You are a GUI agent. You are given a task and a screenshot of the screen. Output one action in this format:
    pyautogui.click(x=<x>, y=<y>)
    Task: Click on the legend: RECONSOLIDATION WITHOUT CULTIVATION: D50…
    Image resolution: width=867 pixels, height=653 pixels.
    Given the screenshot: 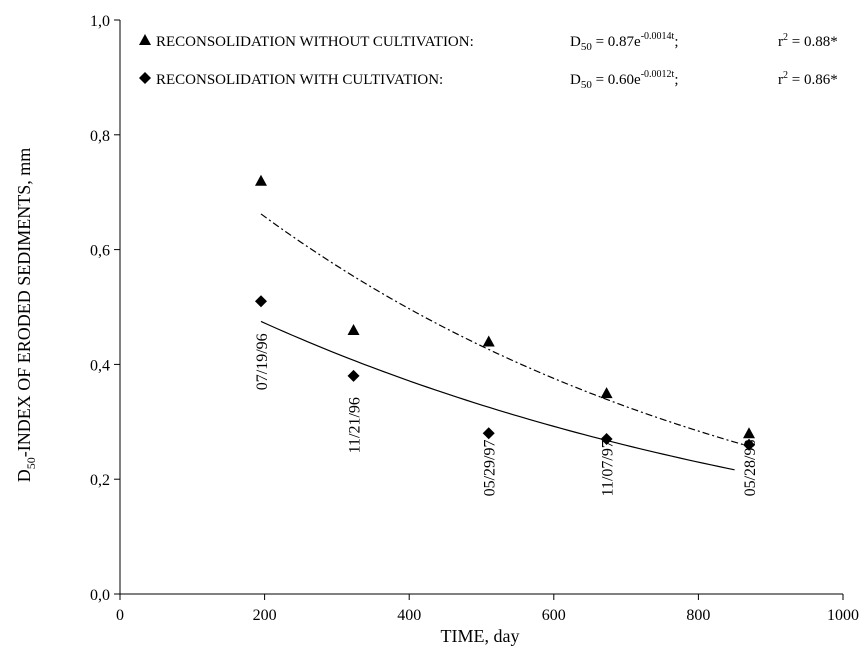 What is the action you would take?
    pyautogui.click(x=488, y=61)
    